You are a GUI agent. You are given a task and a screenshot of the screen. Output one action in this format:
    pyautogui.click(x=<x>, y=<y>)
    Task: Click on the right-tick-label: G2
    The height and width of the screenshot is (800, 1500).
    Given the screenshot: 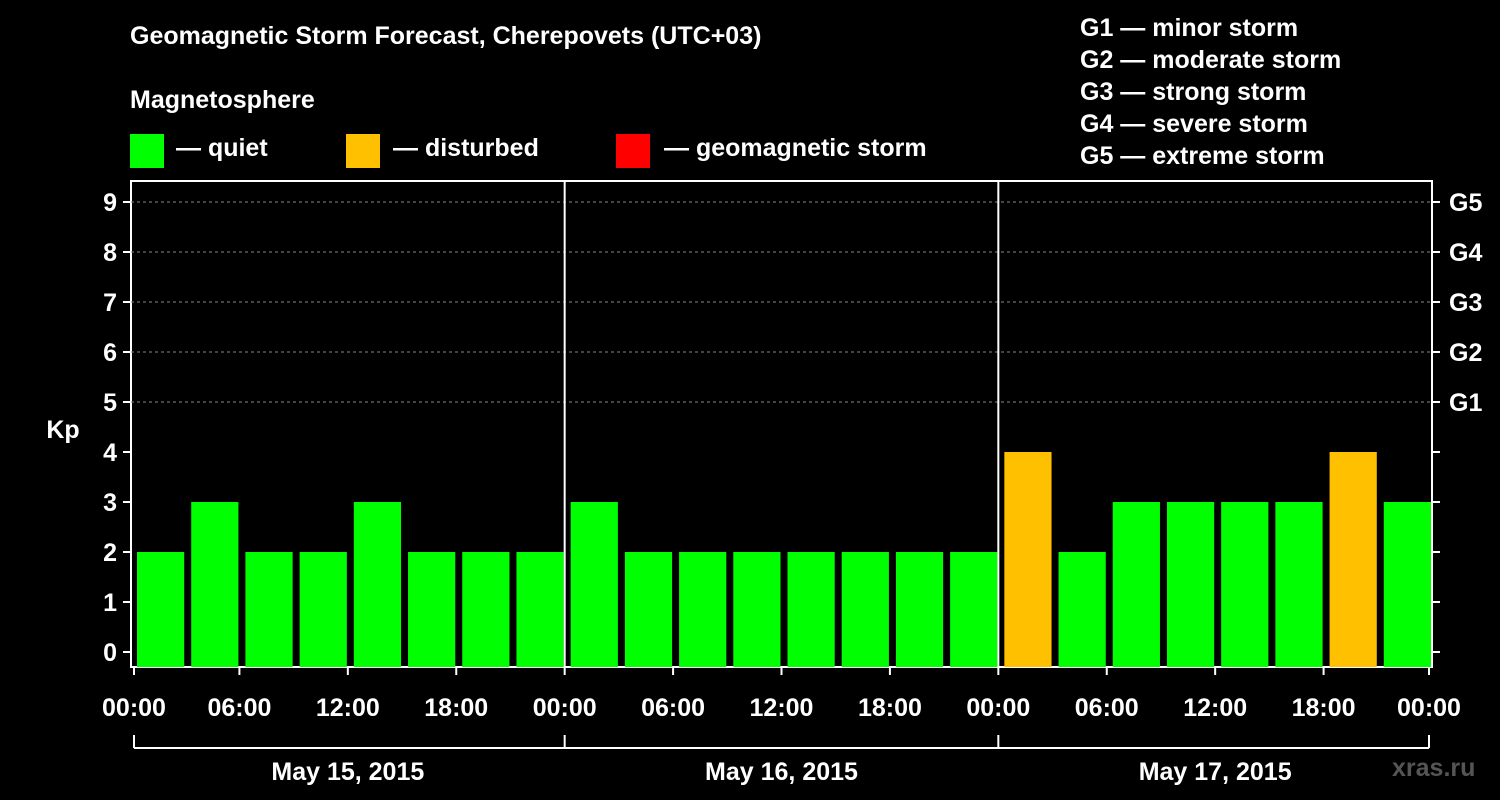 What is the action you would take?
    pyautogui.click(x=1465, y=353)
    